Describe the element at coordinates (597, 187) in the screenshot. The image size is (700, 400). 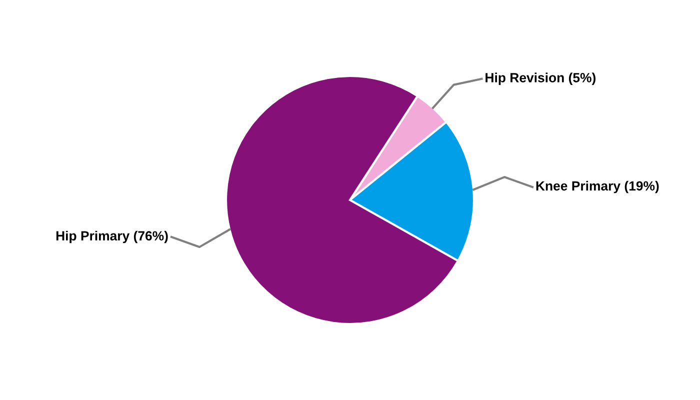
I see `slice-label: Knee Primary (19%)` at that location.